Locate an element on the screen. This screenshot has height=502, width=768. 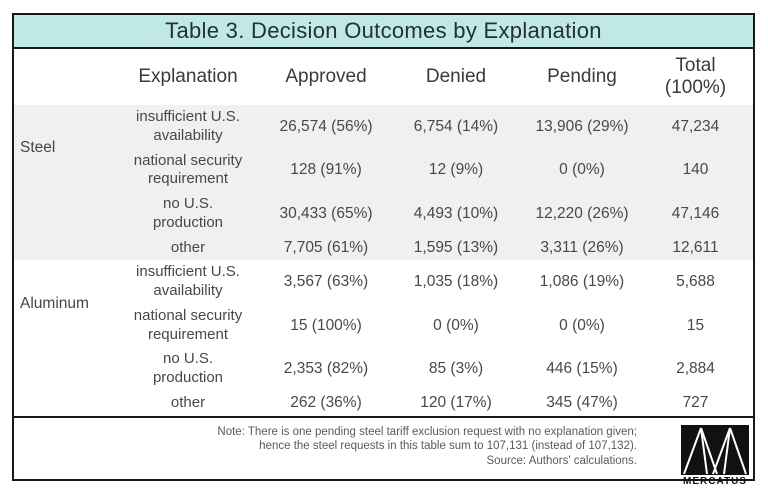
cell-total: 5,688 is located at coordinates (695, 281).